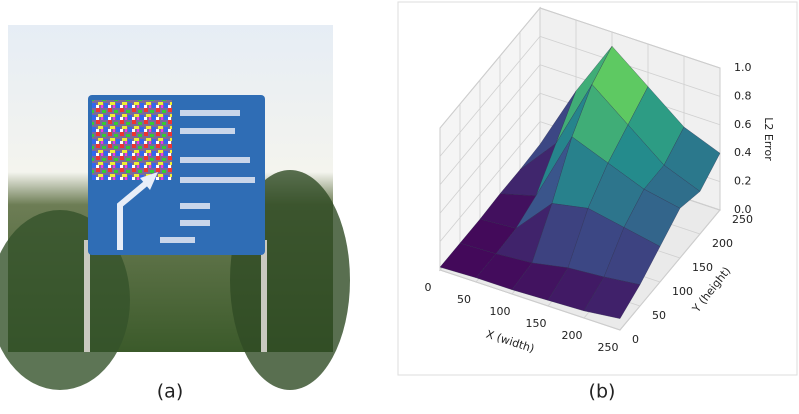  What do you see at coordinates (428, 287) in the screenshot?
I see `x-tick-label: 0` at bounding box center [428, 287].